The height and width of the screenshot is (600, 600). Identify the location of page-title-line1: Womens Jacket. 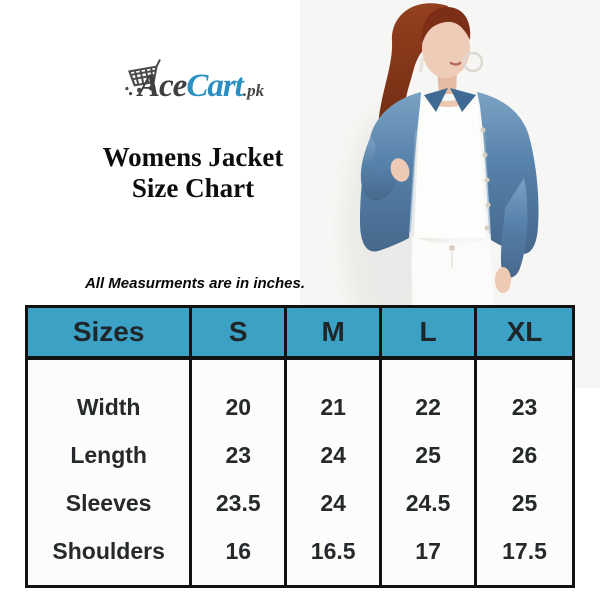
(193, 157).